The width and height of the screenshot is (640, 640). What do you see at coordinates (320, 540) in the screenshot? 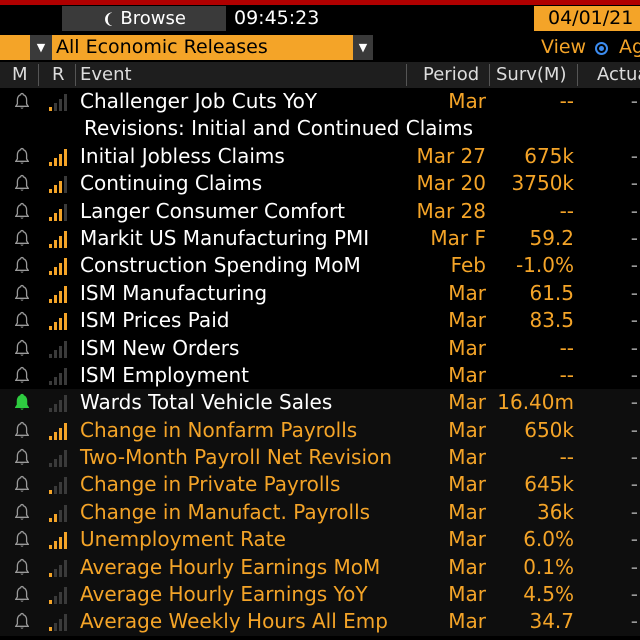
I see `event-row: Unemployment Rate Mar 6.0% -` at bounding box center [320, 540].